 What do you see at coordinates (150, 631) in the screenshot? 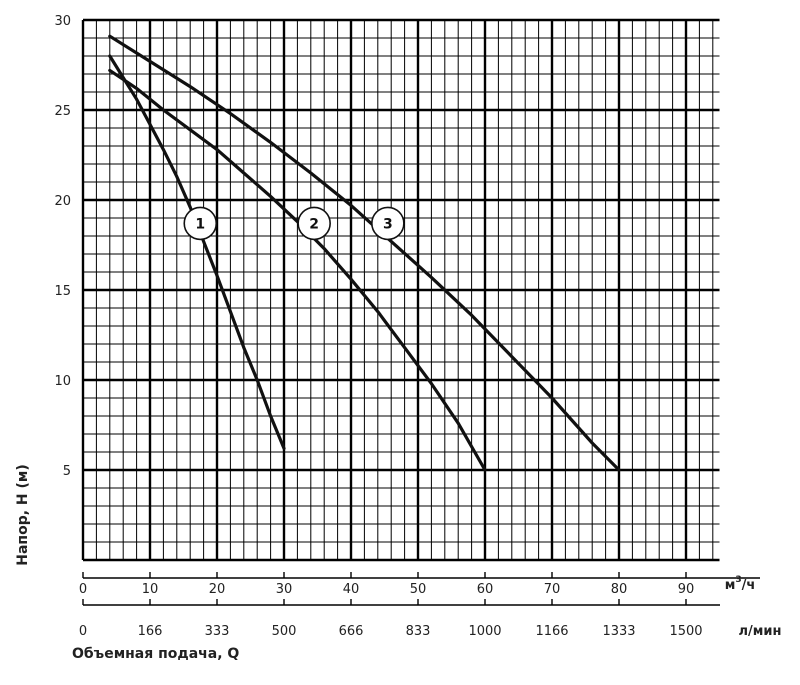
I see `x-tick-label-secondary: 166` at bounding box center [150, 631].